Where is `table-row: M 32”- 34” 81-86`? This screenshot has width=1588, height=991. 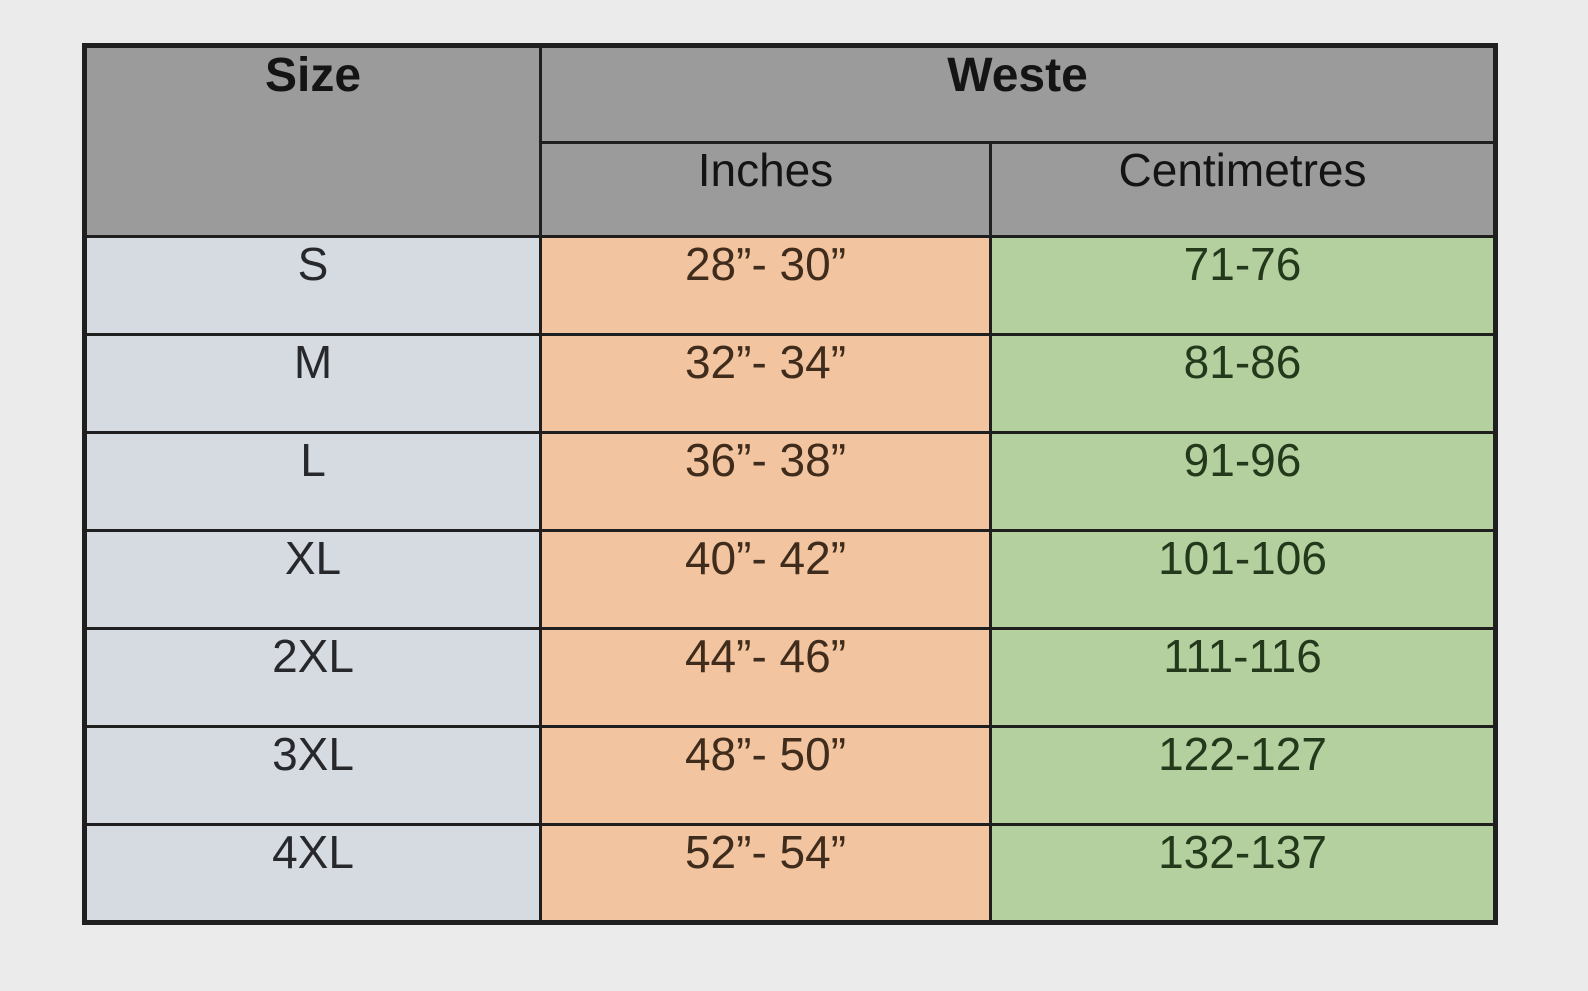 table-row: M 32”- 34” 81-86 is located at coordinates (790, 383).